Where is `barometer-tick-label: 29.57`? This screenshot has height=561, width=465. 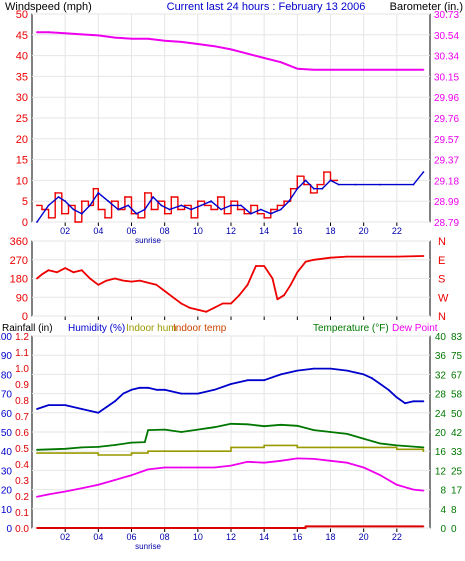 barometer-tick-label: 29.57 is located at coordinates (446, 140).